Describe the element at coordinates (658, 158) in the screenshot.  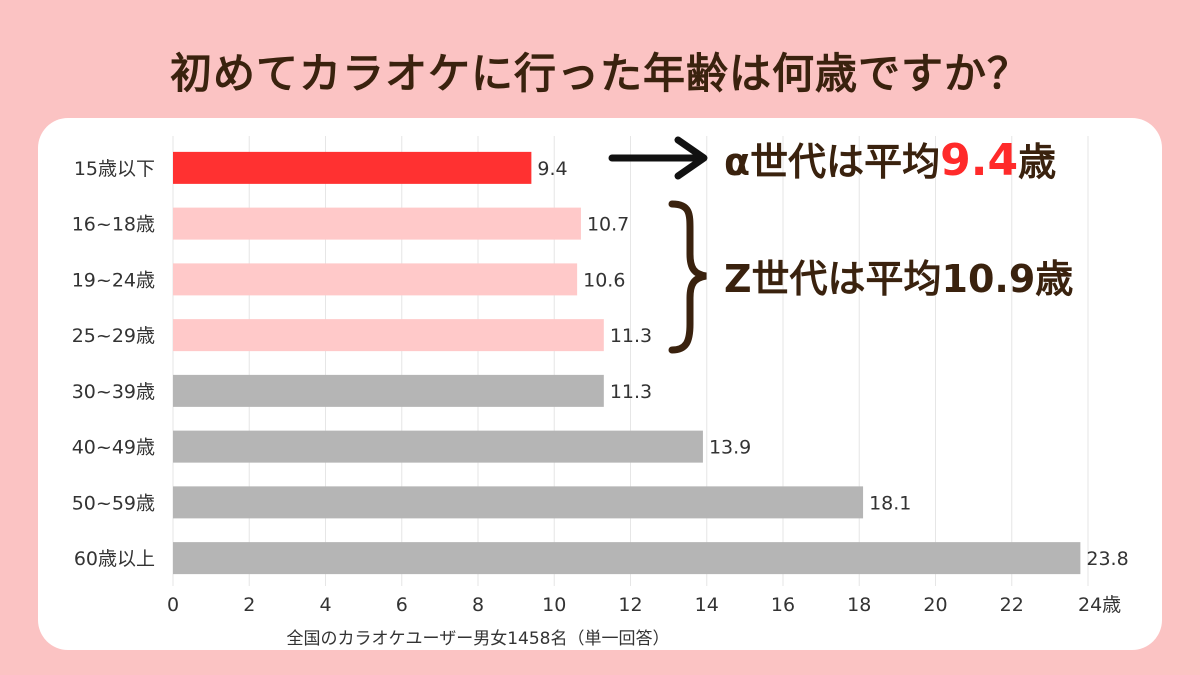
I see `arrow-icon` at that location.